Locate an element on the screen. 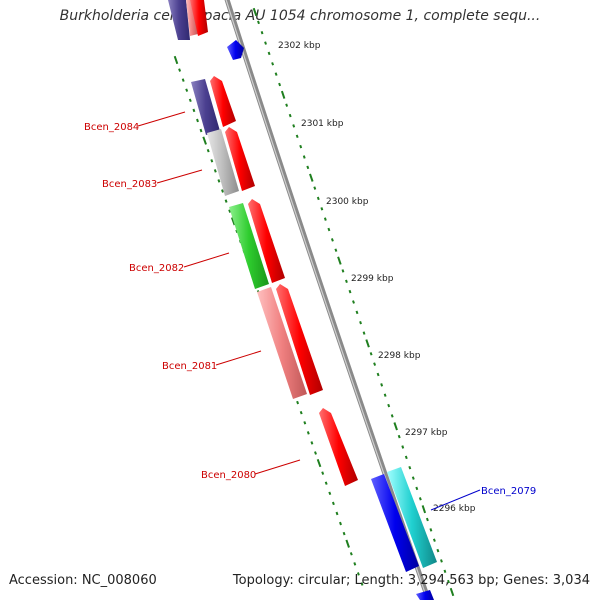 This screenshot has height=600, width=600. kbp-label: 2300 kbp is located at coordinates (347, 202).